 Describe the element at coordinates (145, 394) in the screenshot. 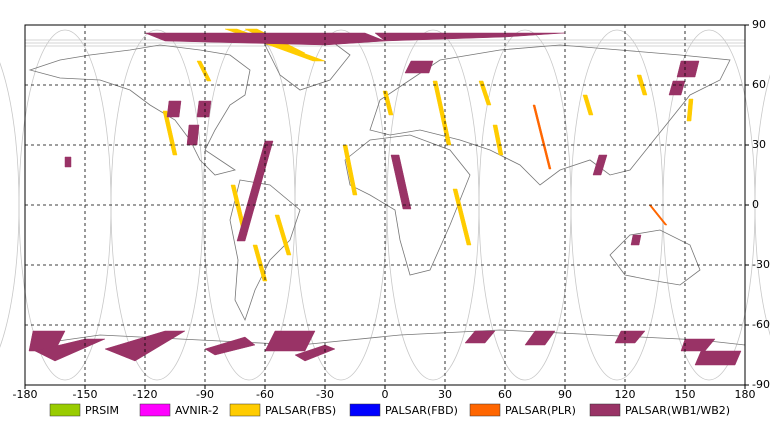

I see `x-tick-label: -120` at that location.